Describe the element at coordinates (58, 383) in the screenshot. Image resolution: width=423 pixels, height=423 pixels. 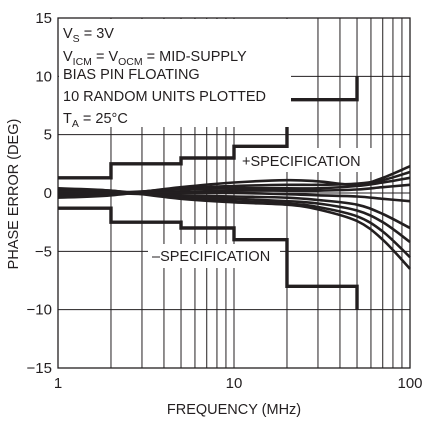
I see `x-tick-label: 1` at that location.